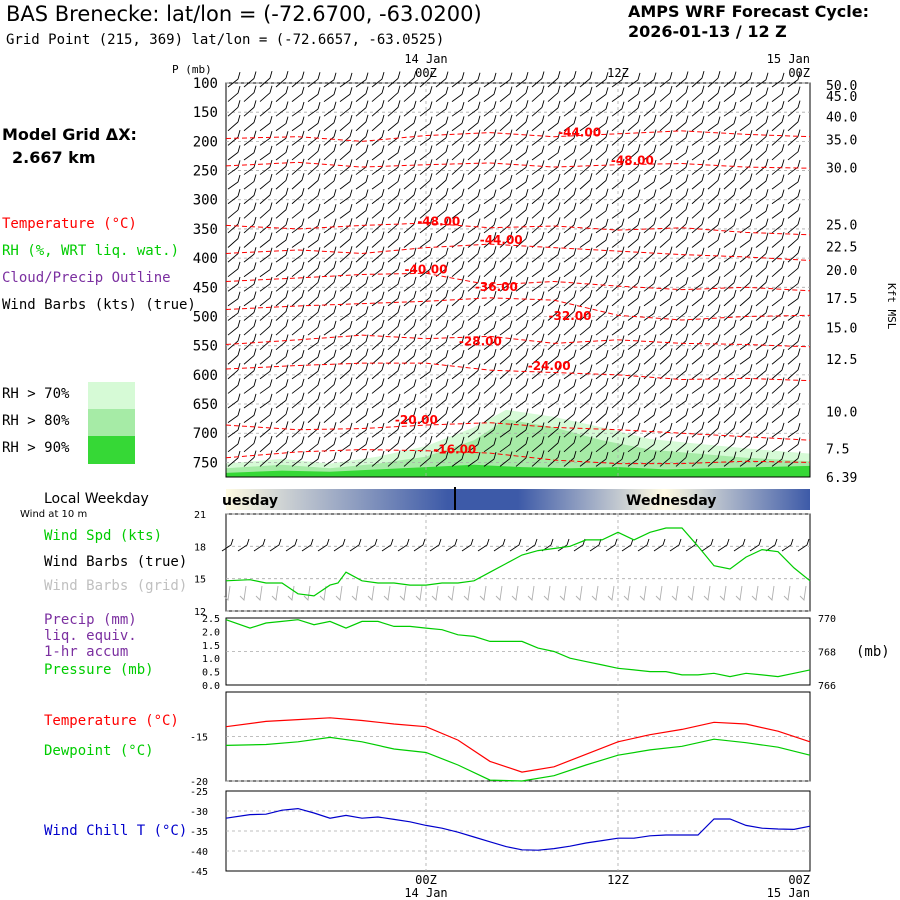 The image size is (900, 900). What do you see at coordinates (205, 172) in the screenshot?
I see `pressure-tick-250: 250` at bounding box center [205, 172].